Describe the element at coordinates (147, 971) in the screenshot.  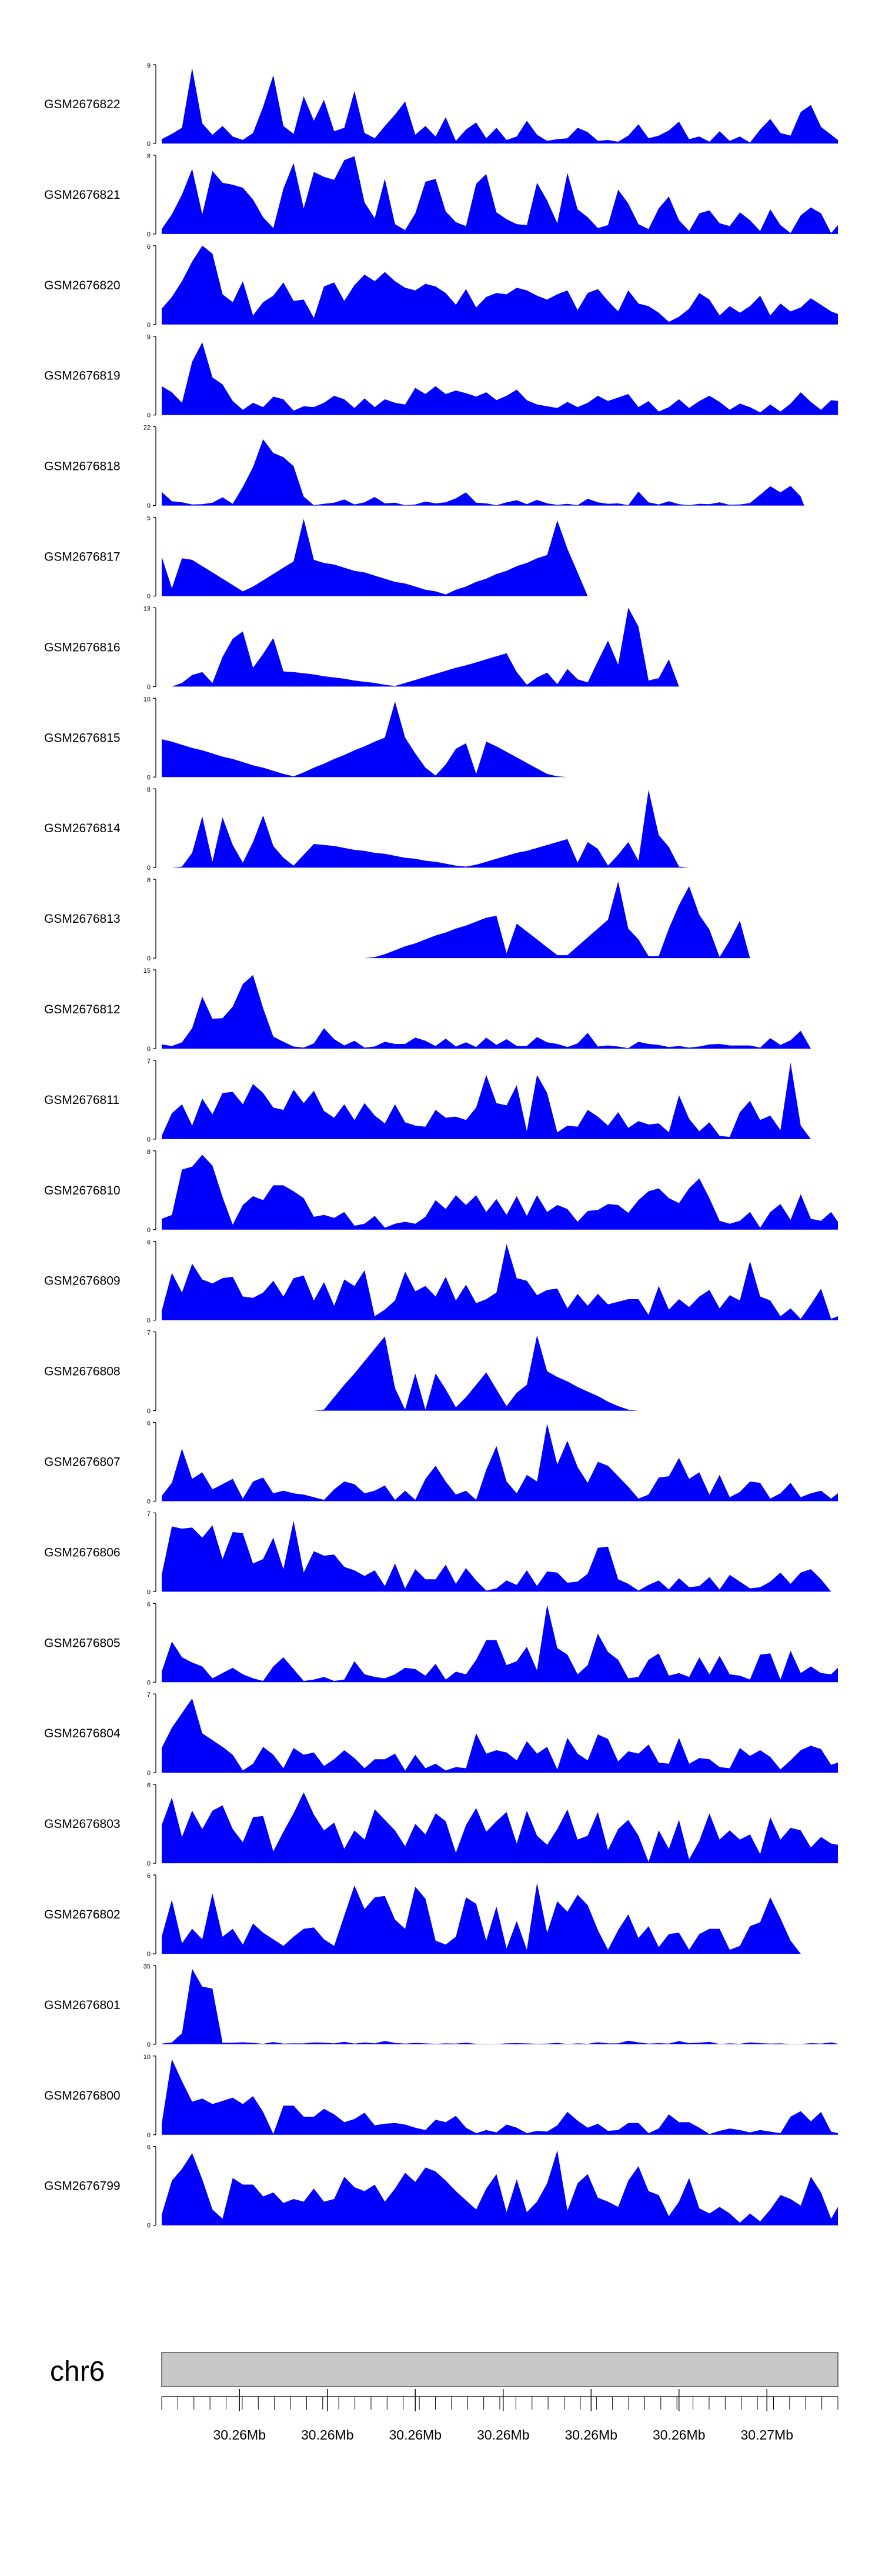
I see `y-tick-label: 15` at that location.